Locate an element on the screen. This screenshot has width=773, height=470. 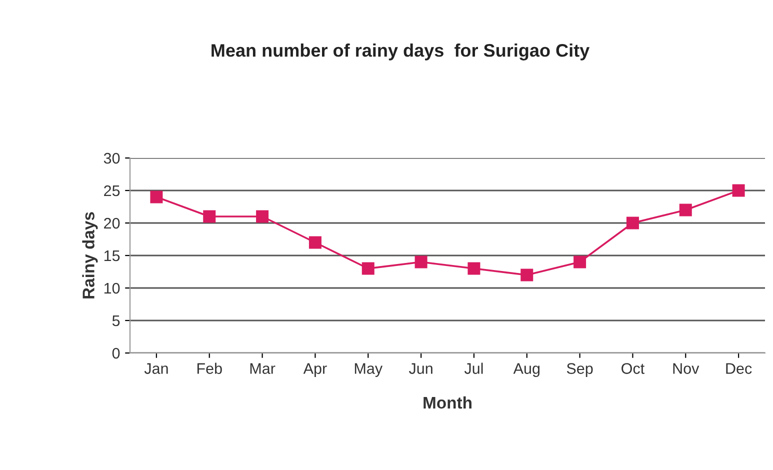
x-tick-label: Feb is located at coordinates (209, 368).